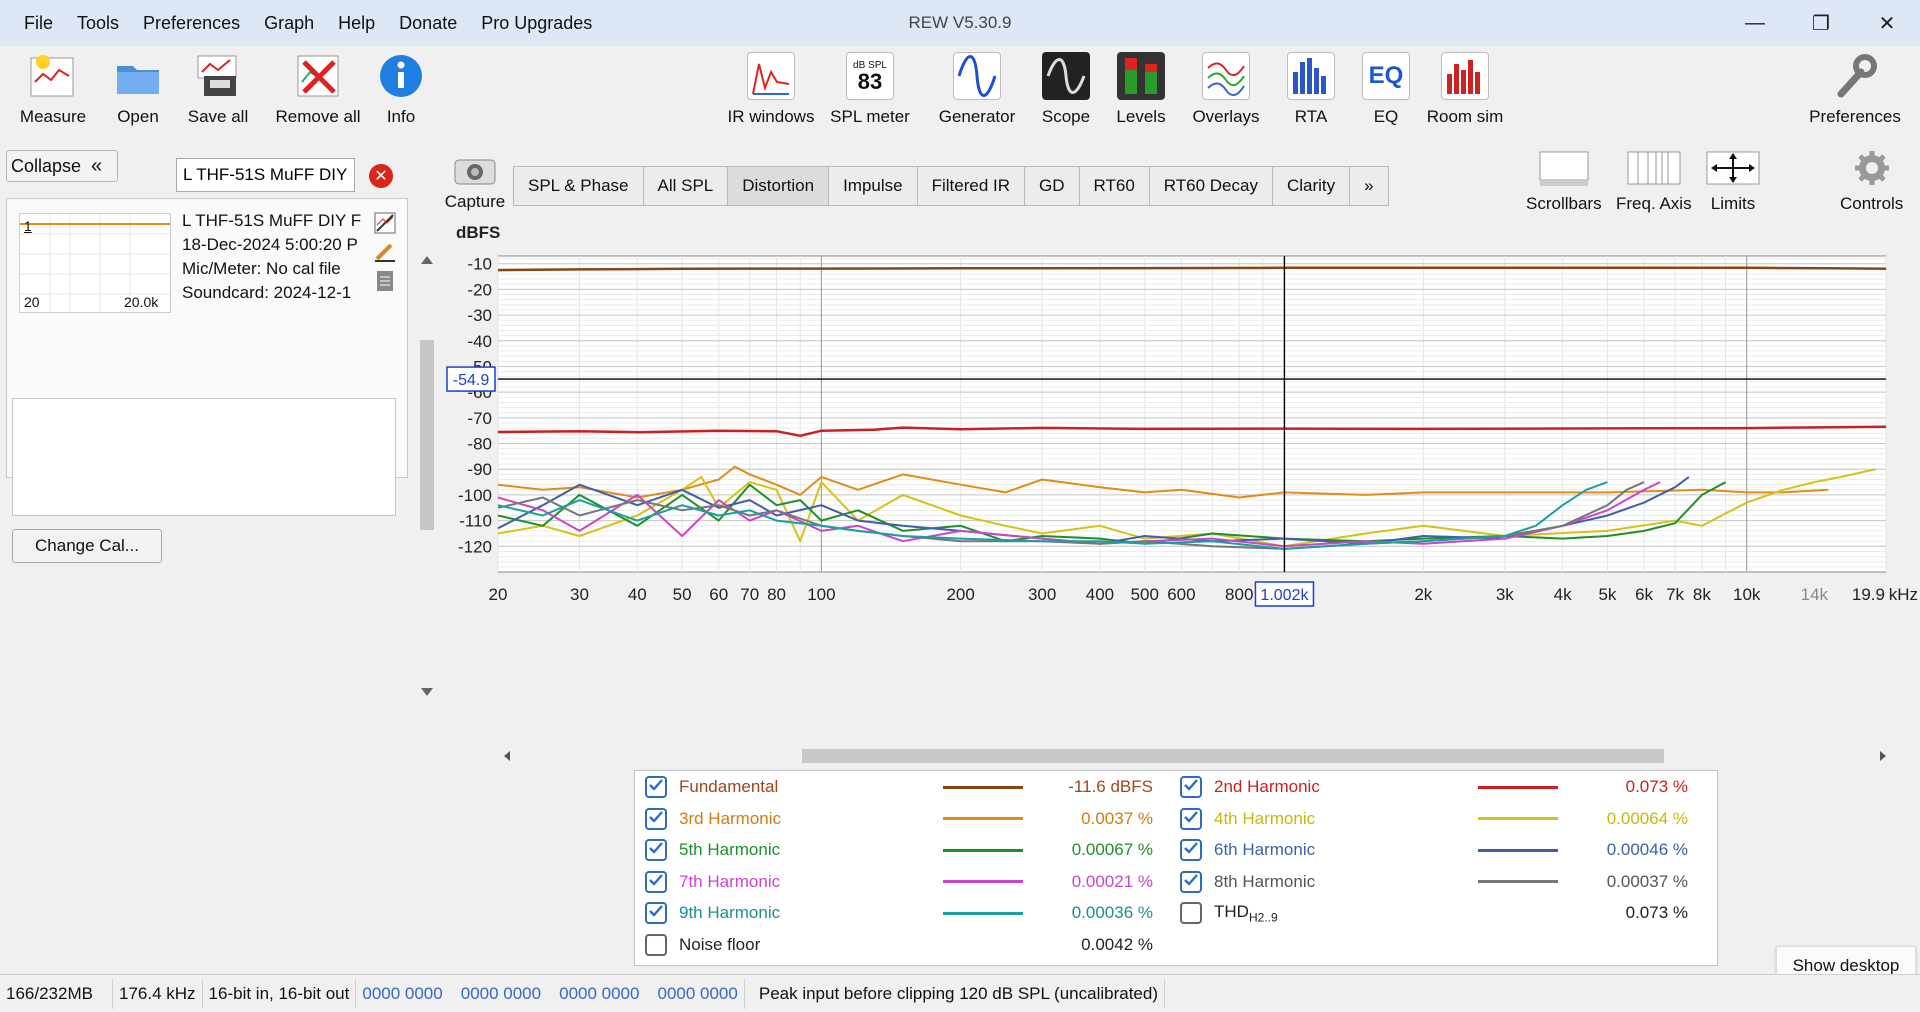 The height and width of the screenshot is (1012, 1920). Describe the element at coordinates (778, 186) in the screenshot. I see `tab-distortion: Distortion` at that location.